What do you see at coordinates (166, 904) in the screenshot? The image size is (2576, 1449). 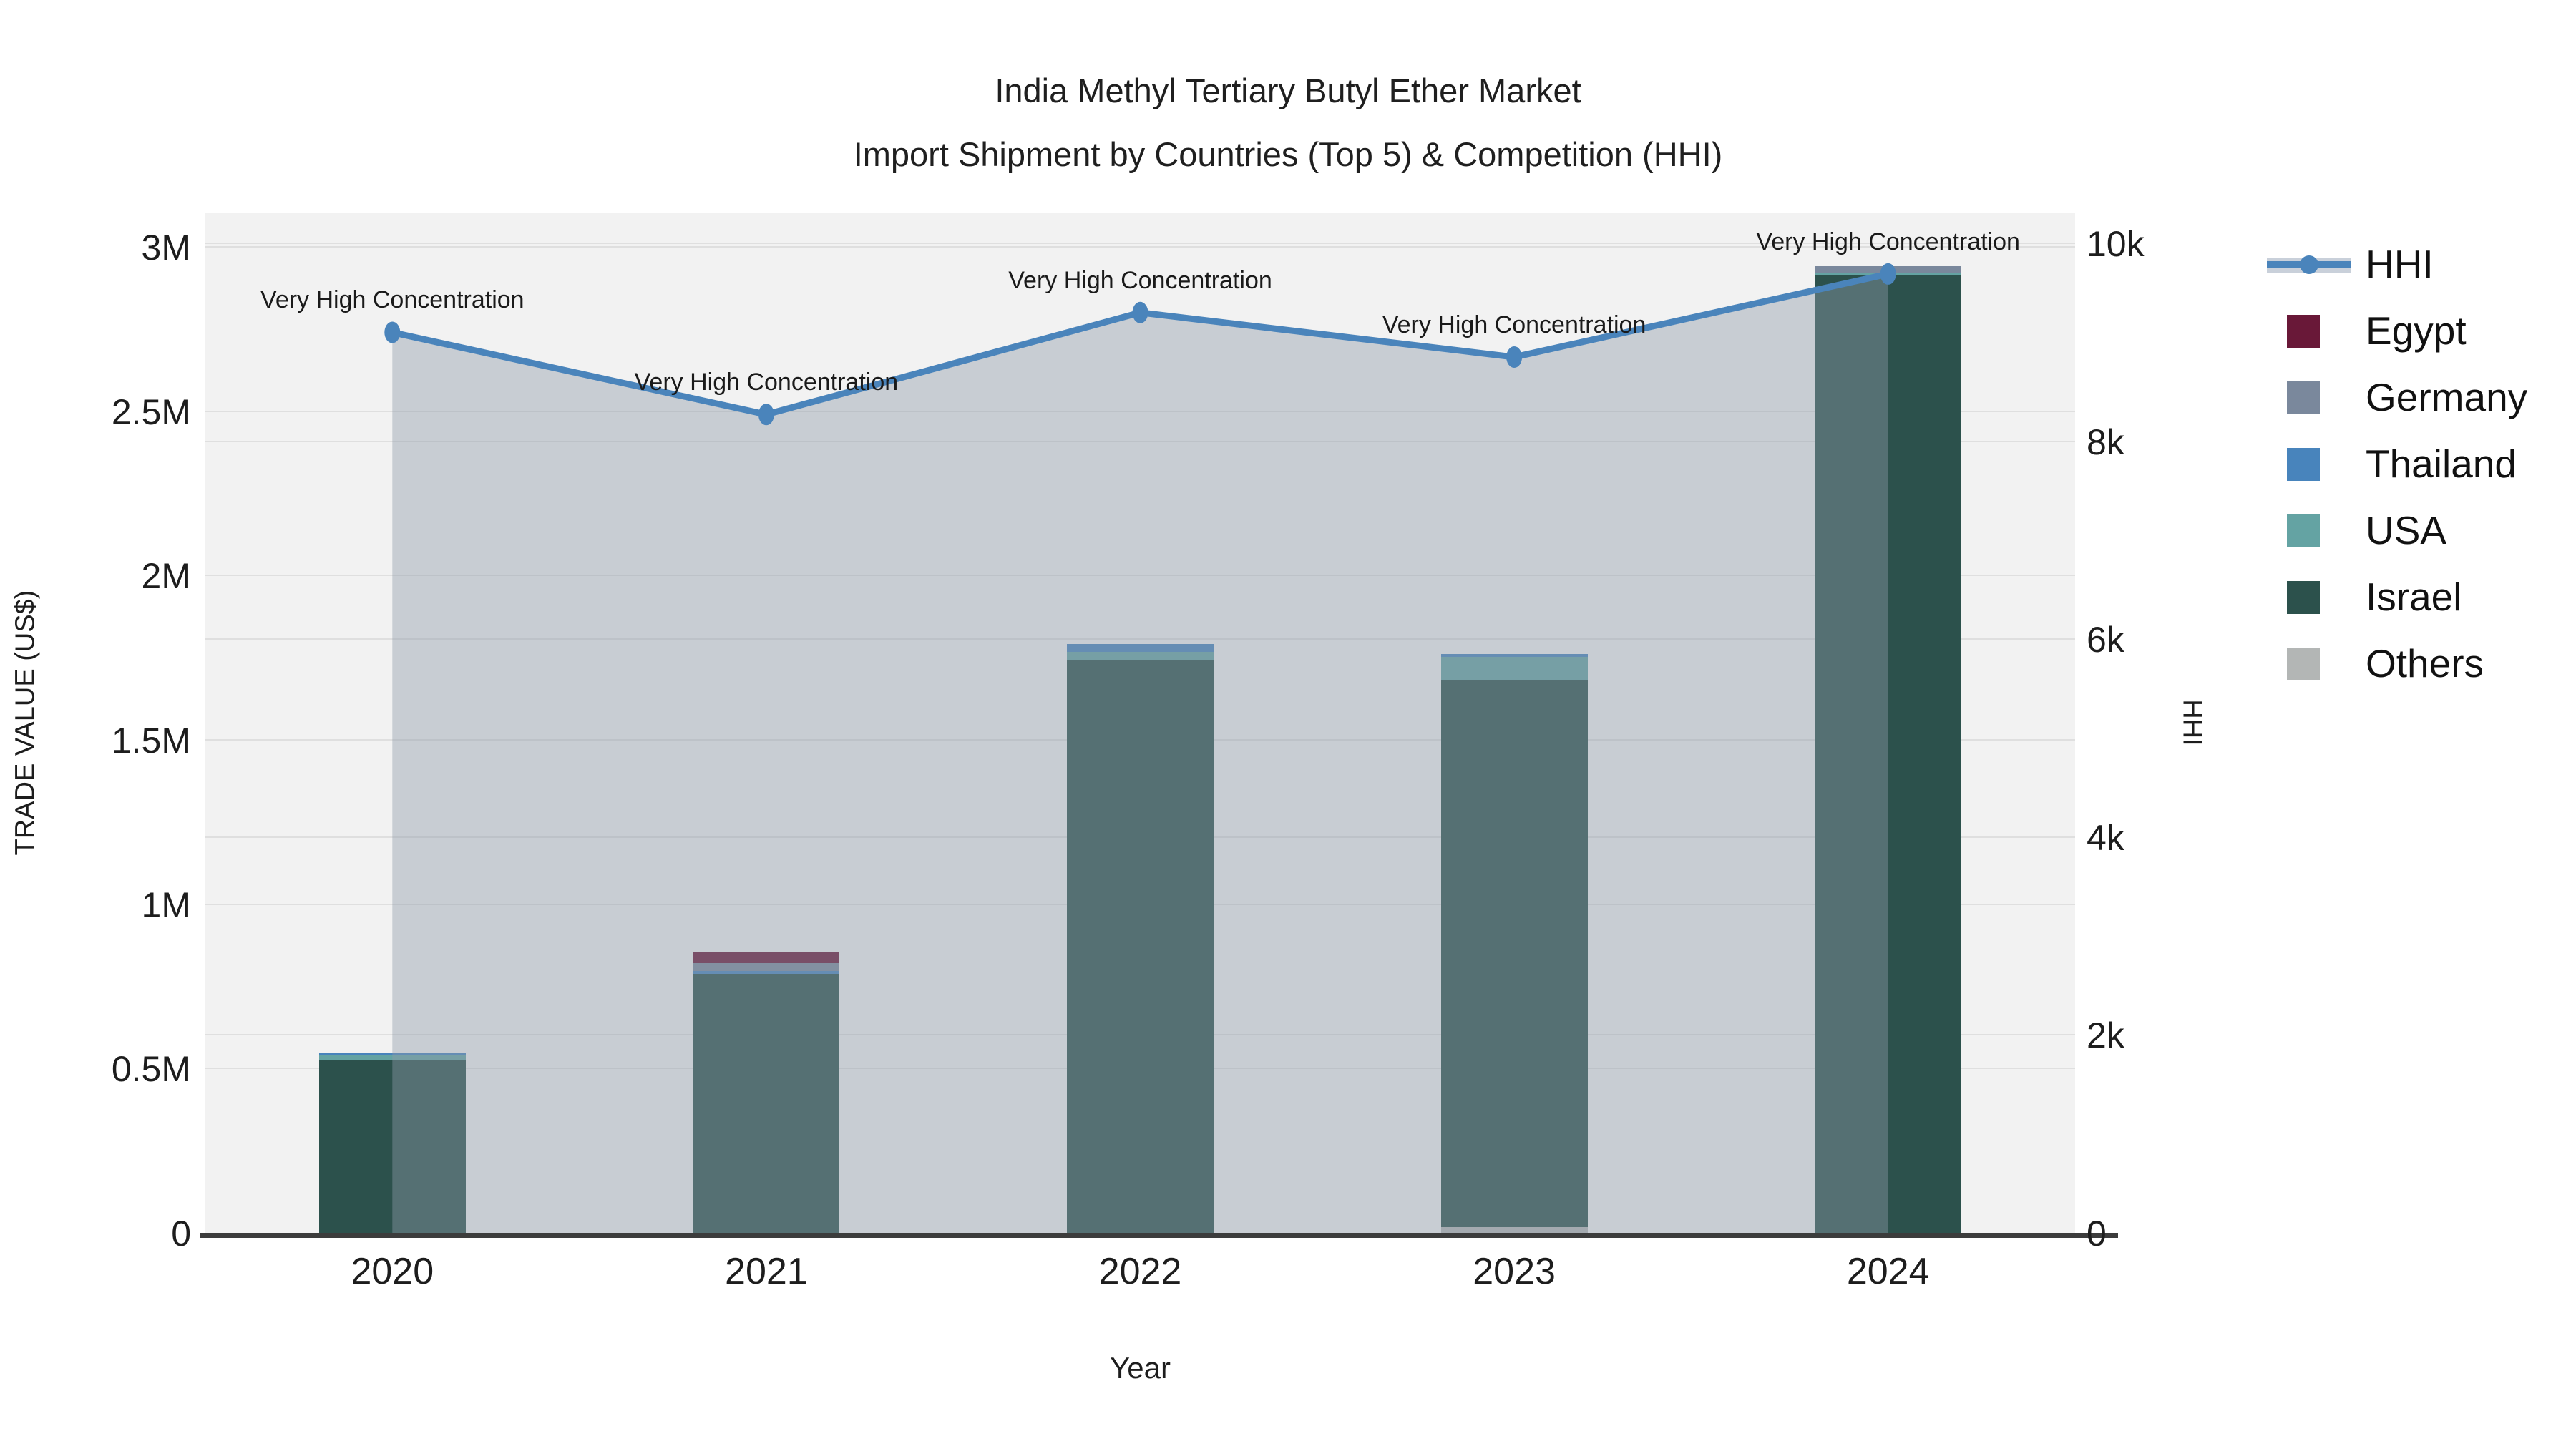 I see `y-left-tick-label: 1M` at bounding box center [166, 904].